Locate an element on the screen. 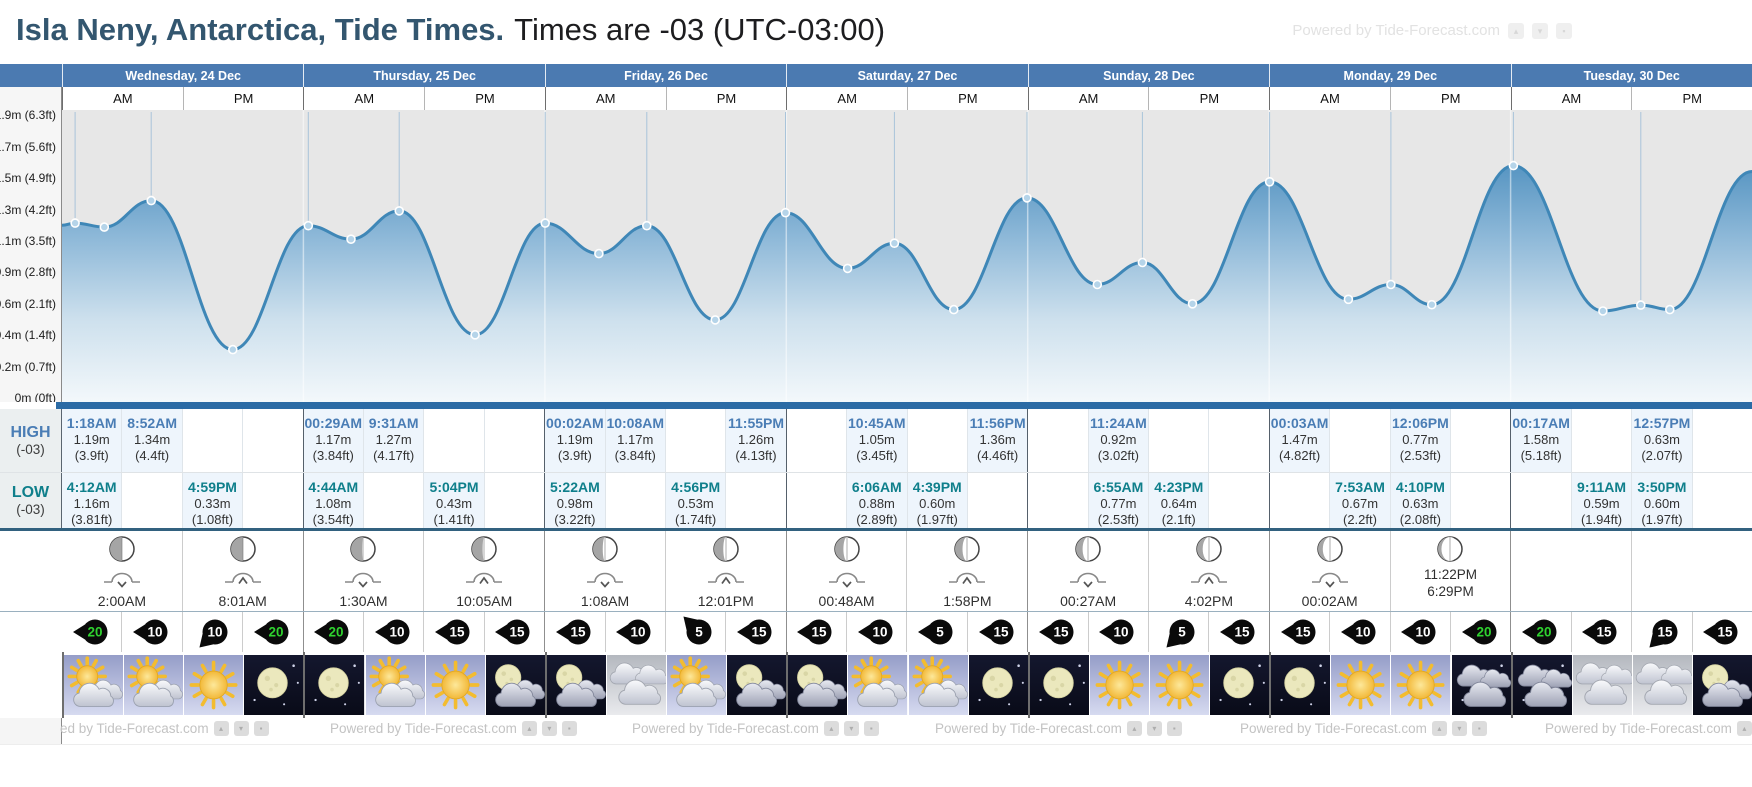 The width and height of the screenshot is (1752, 787). low-tide-cell: 9:11AM 0.59m (1.94ft) is located at coordinates (1601, 501).